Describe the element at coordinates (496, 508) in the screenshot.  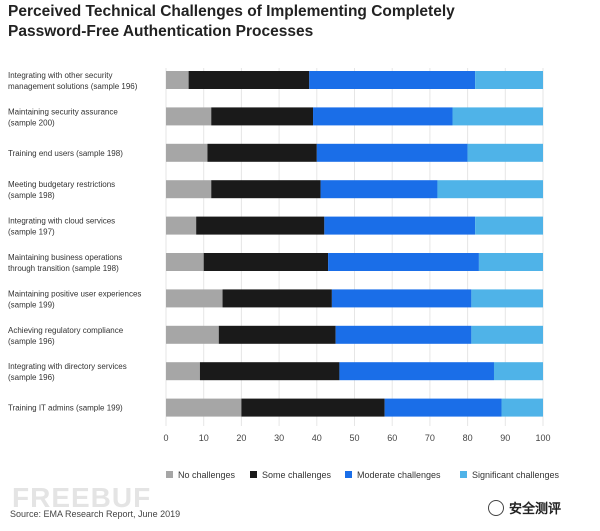
I see `wechat-icon` at that location.